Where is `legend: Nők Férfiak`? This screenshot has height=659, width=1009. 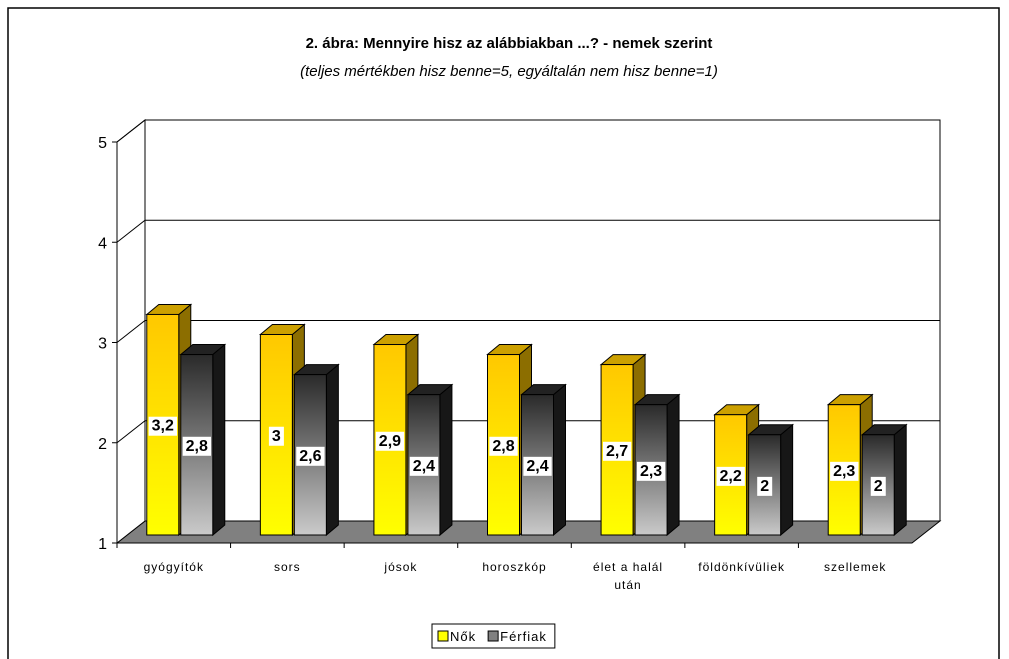 legend: Nők Férfiak is located at coordinates (493, 636).